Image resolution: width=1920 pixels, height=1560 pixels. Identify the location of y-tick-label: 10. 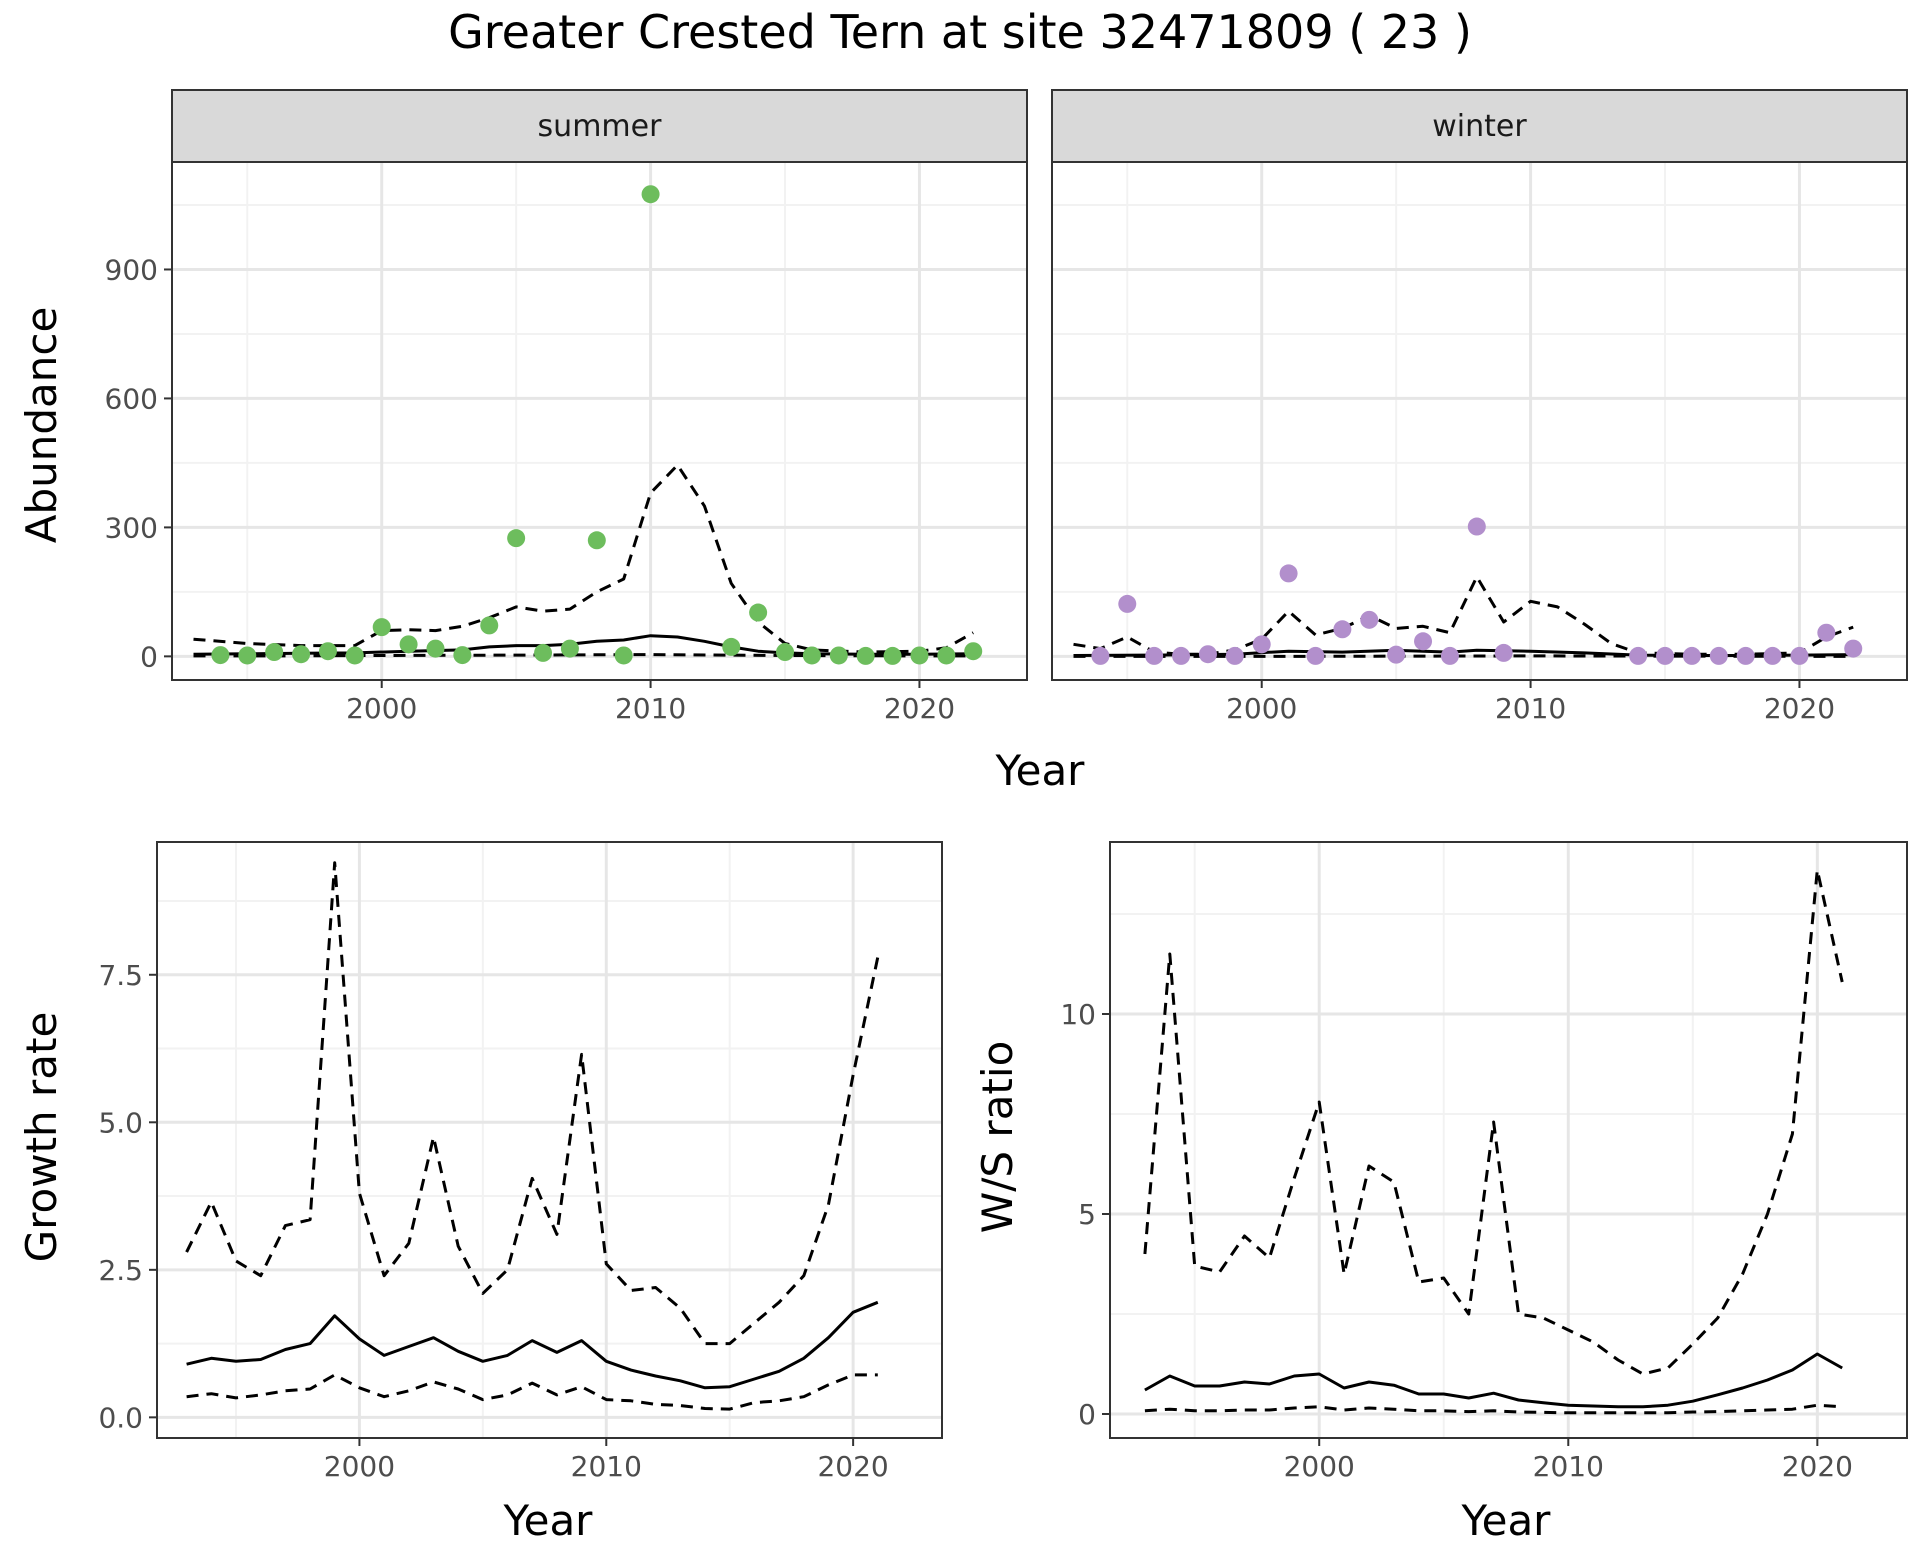
(1078, 1014).